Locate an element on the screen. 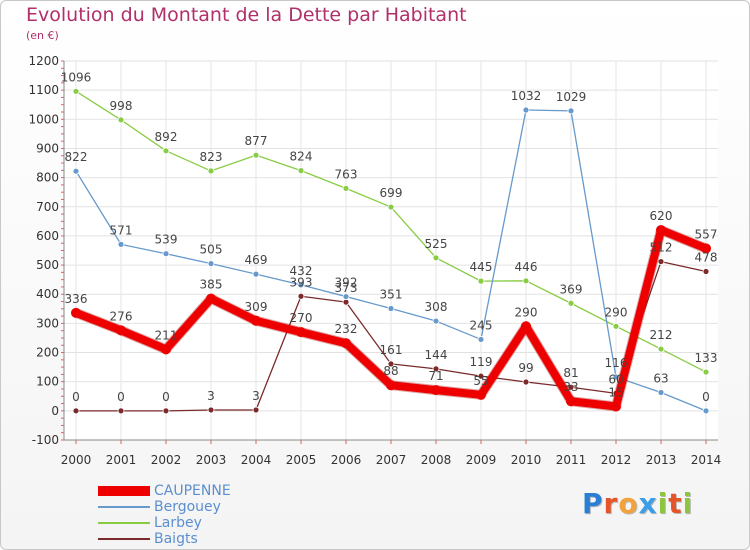 Image resolution: width=750 pixels, height=550 pixels. data-label-caupenne: 620 is located at coordinates (661, 216).